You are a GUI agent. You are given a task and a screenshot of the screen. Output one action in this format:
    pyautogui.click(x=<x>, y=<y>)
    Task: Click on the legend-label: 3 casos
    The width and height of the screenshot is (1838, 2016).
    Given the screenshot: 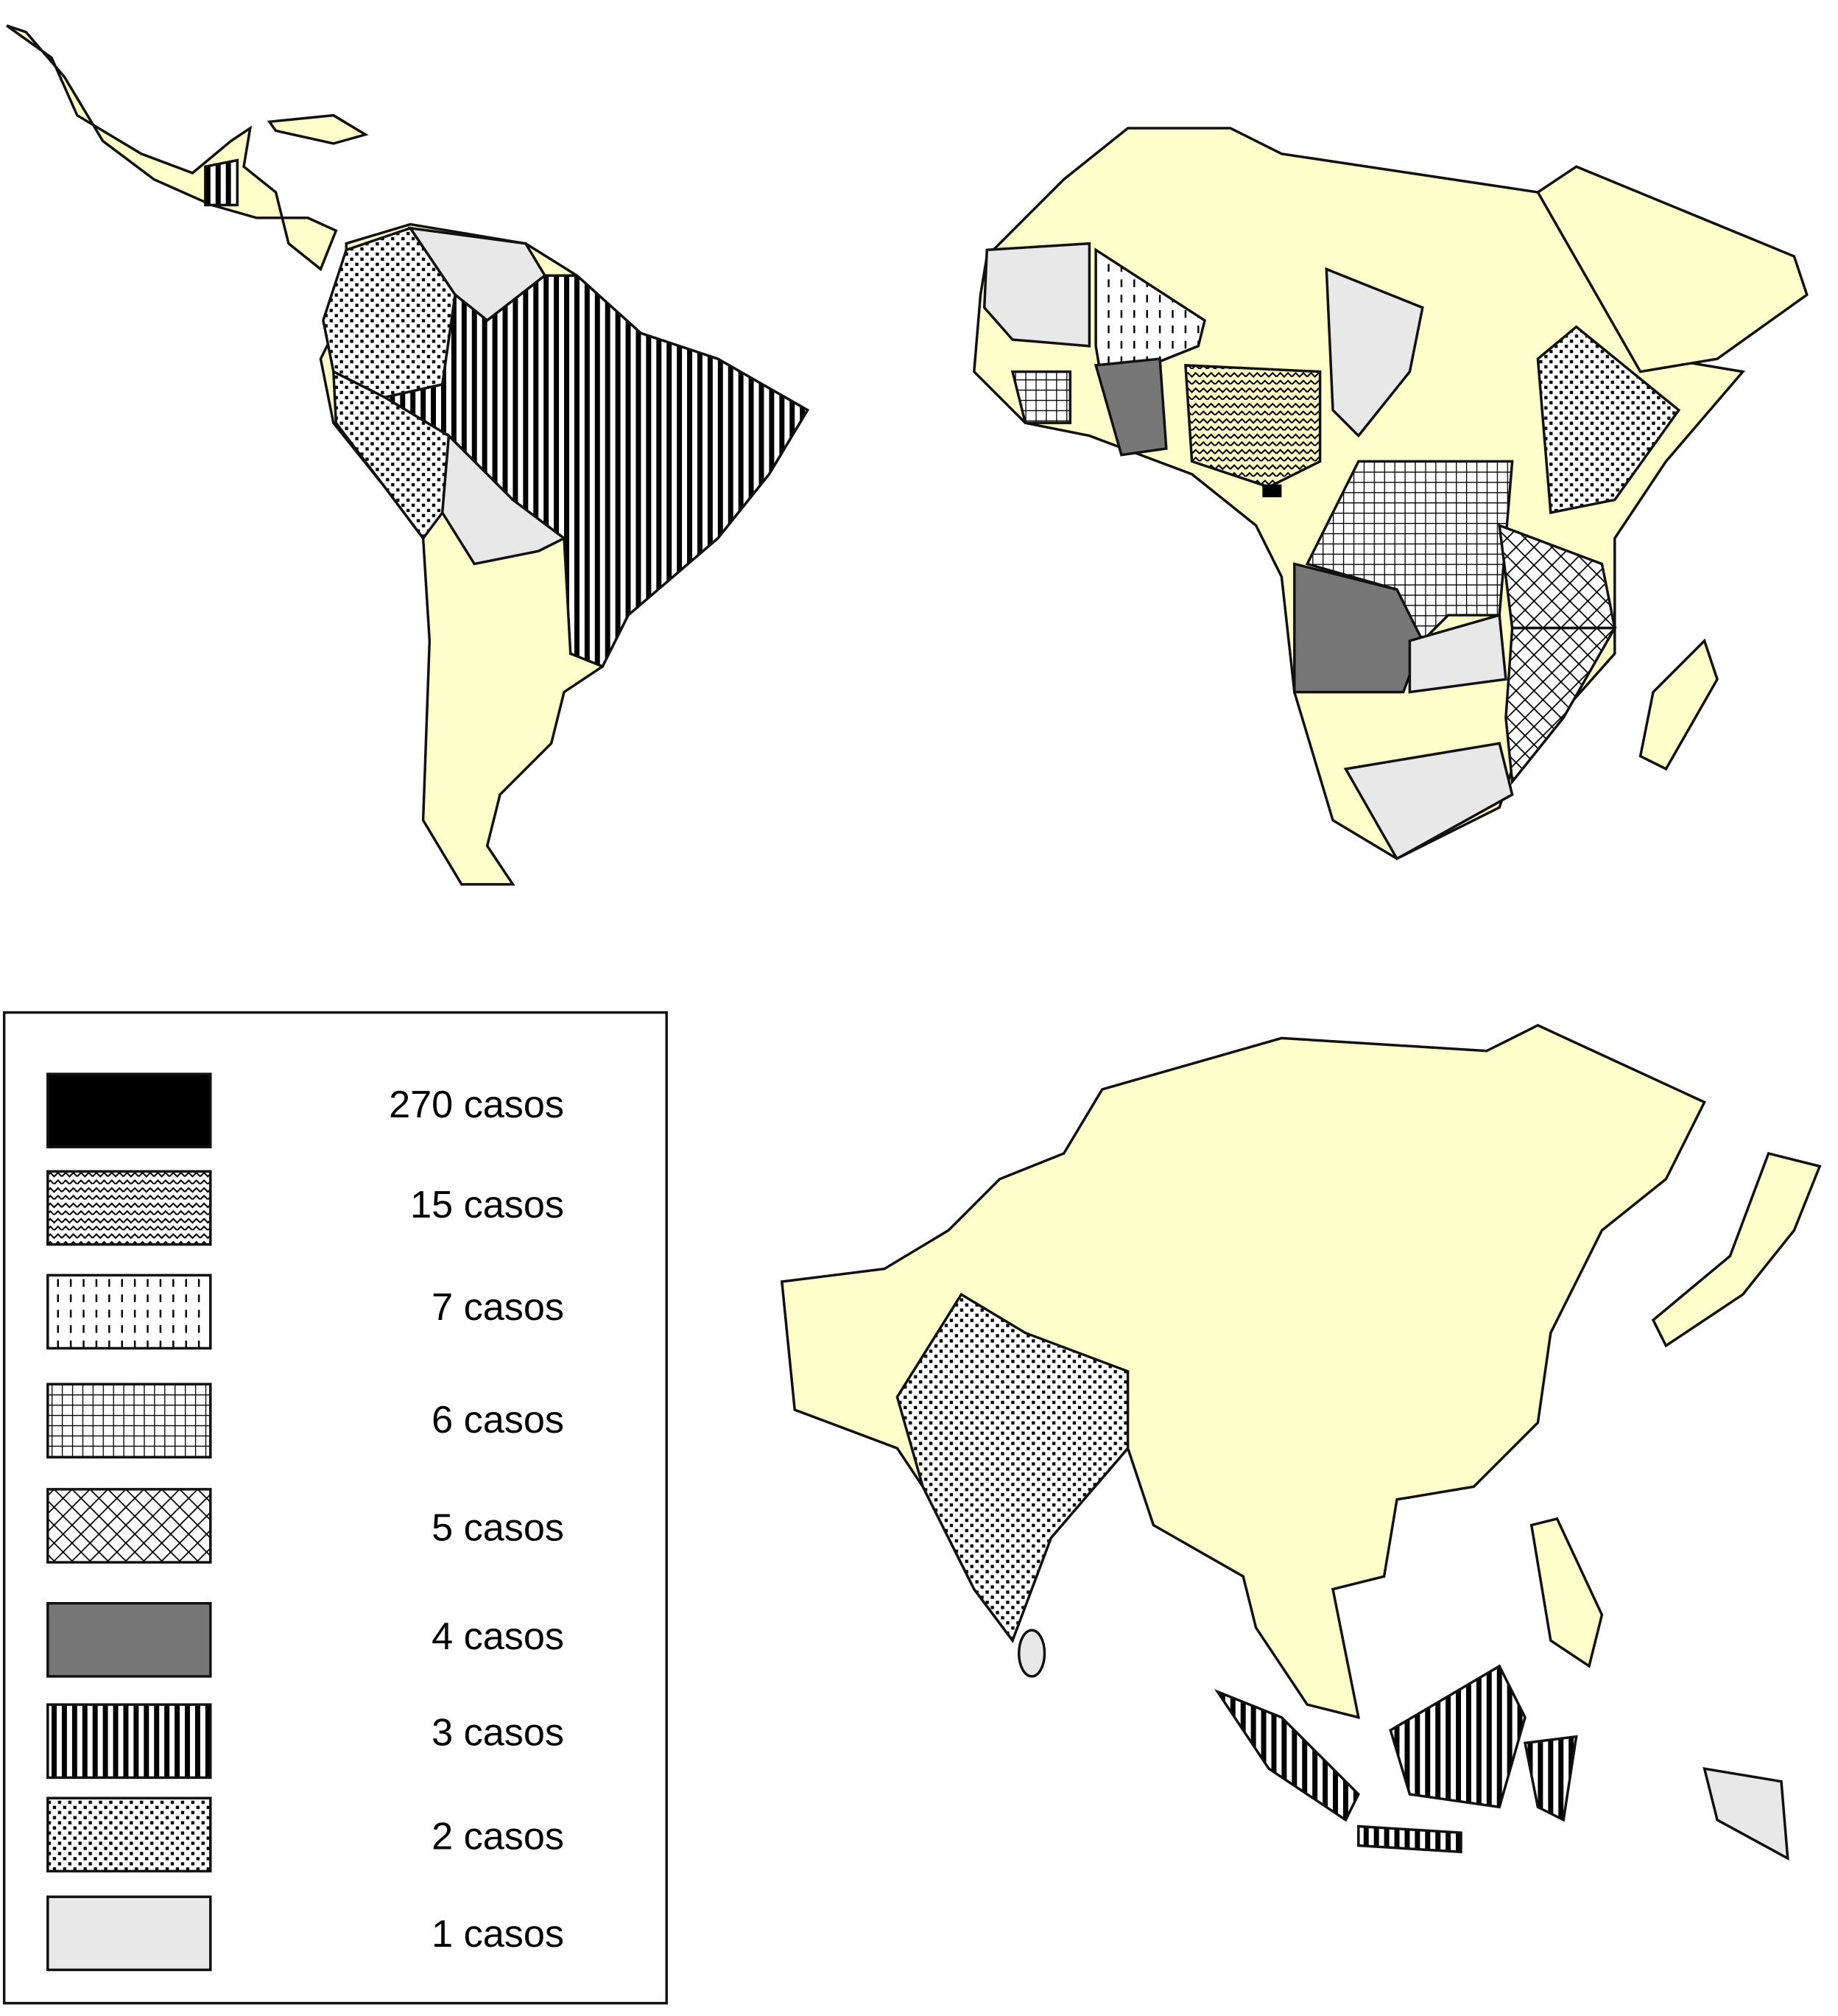 What is the action you would take?
    pyautogui.click(x=498, y=1733)
    